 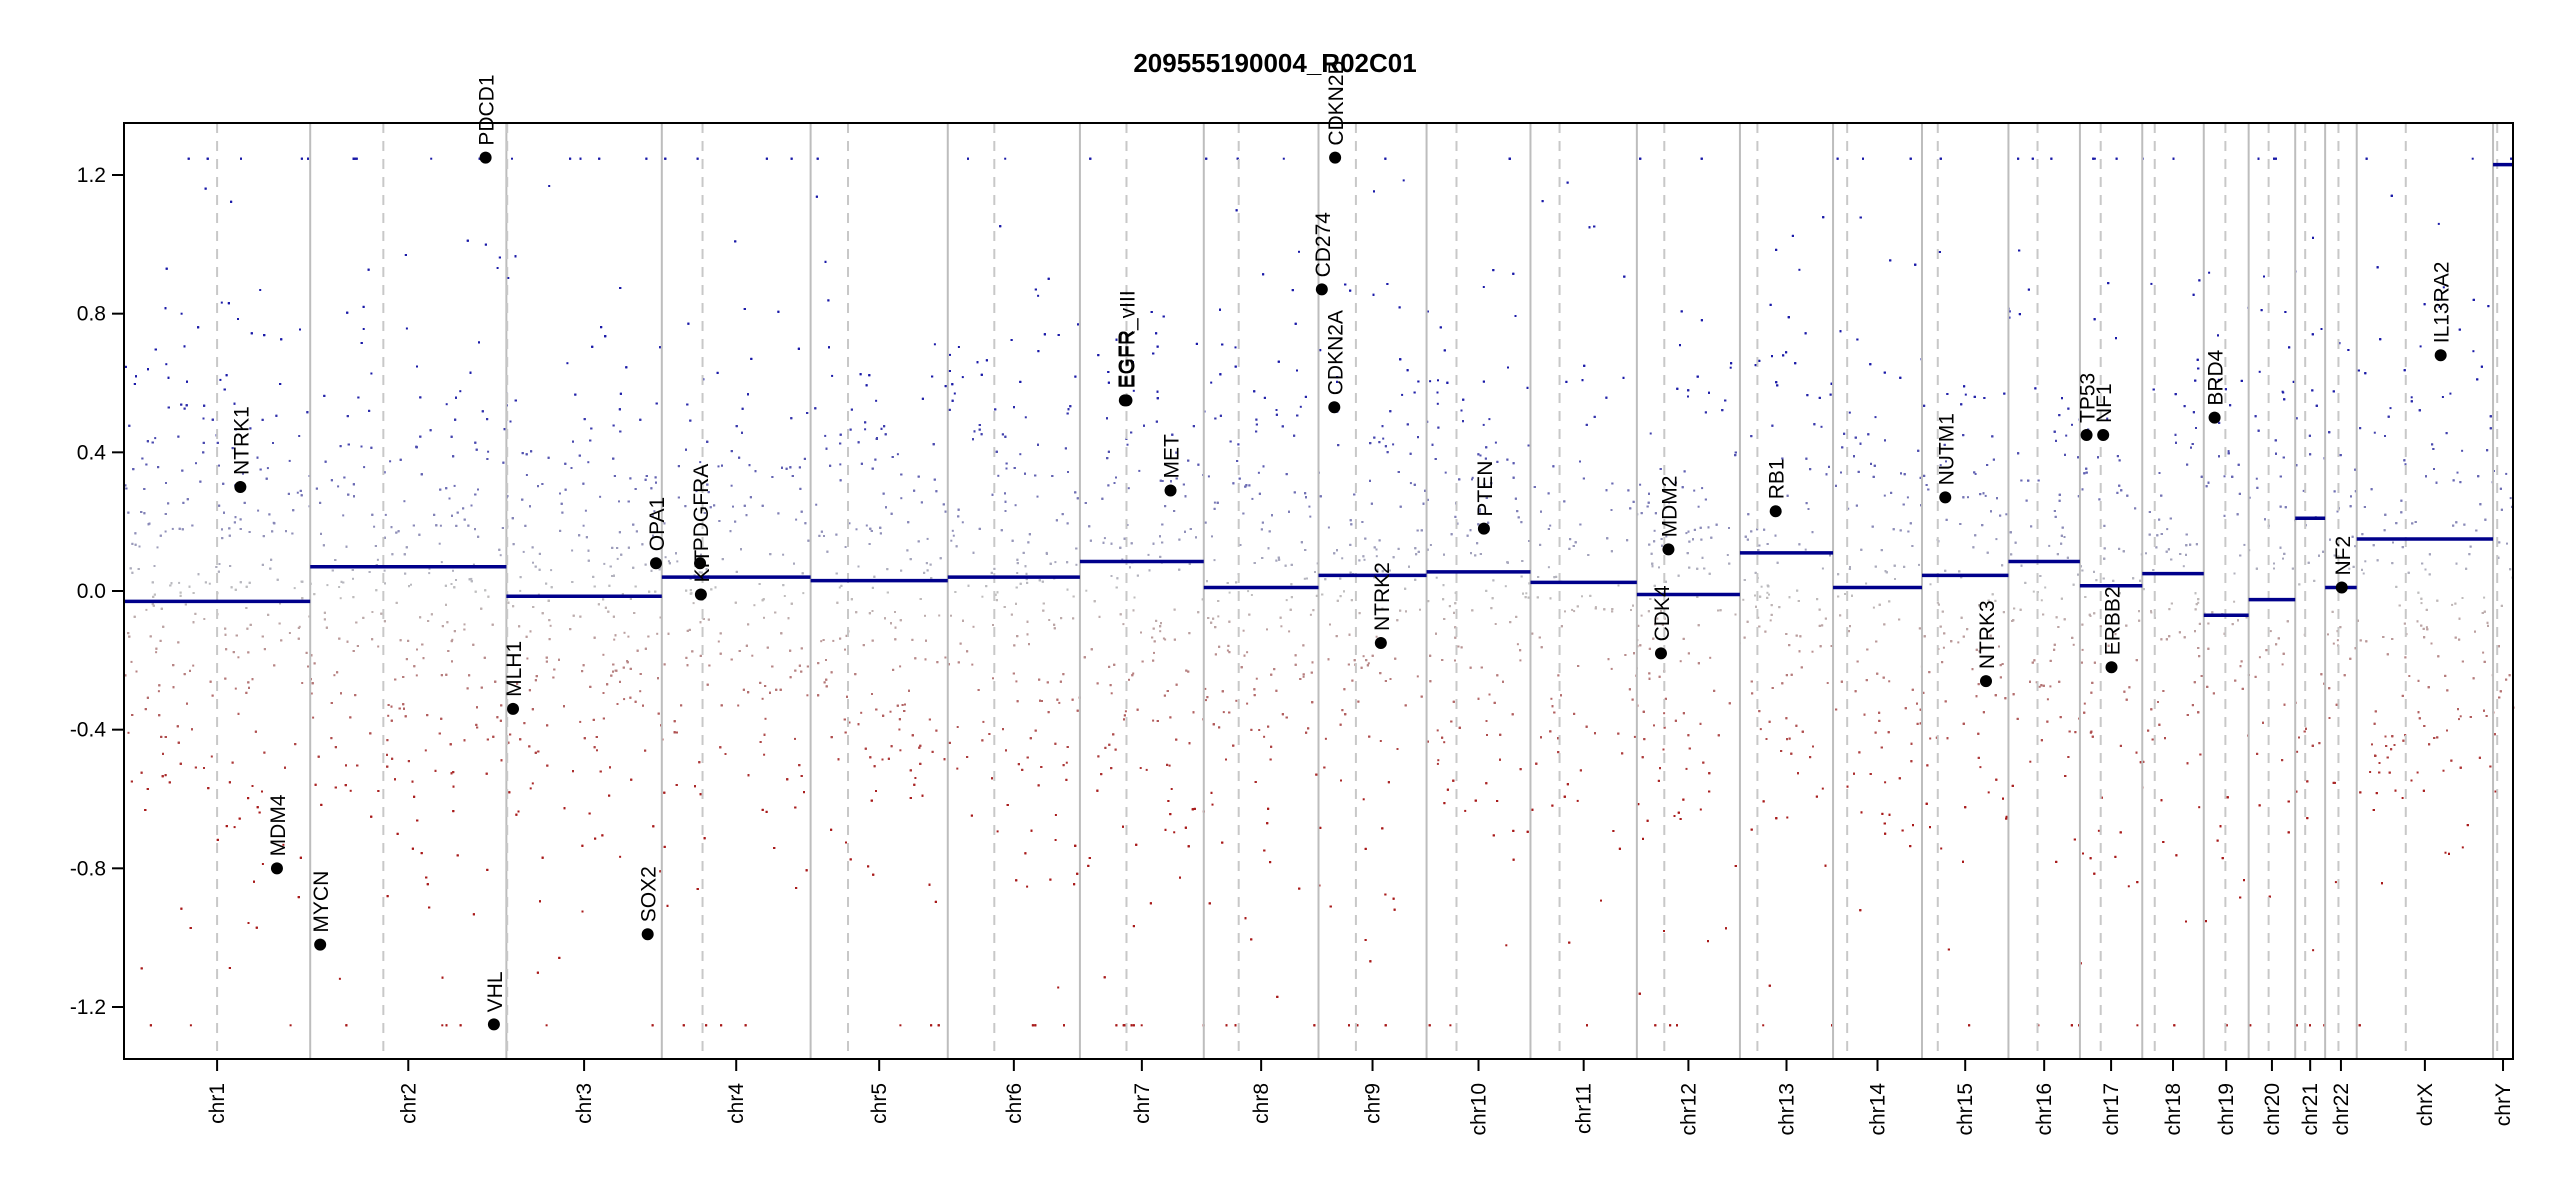 What do you see at coordinates (2442, 303) in the screenshot?
I see `gene-label-il13ra2: IL13RA2` at bounding box center [2442, 303].